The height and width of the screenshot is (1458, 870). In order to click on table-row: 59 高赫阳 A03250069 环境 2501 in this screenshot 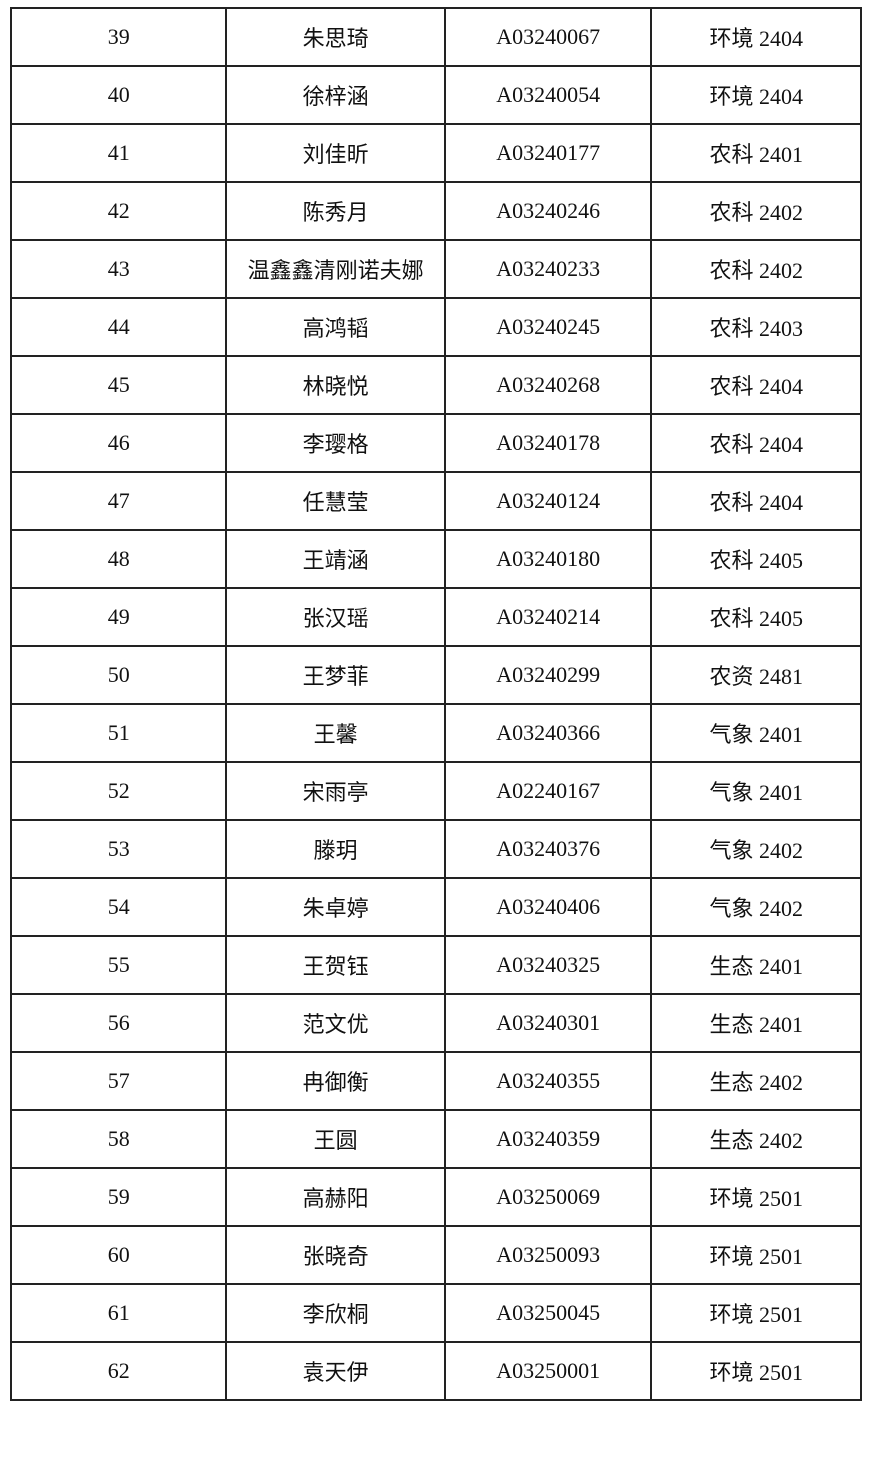, I will do `click(435, 1197)`.